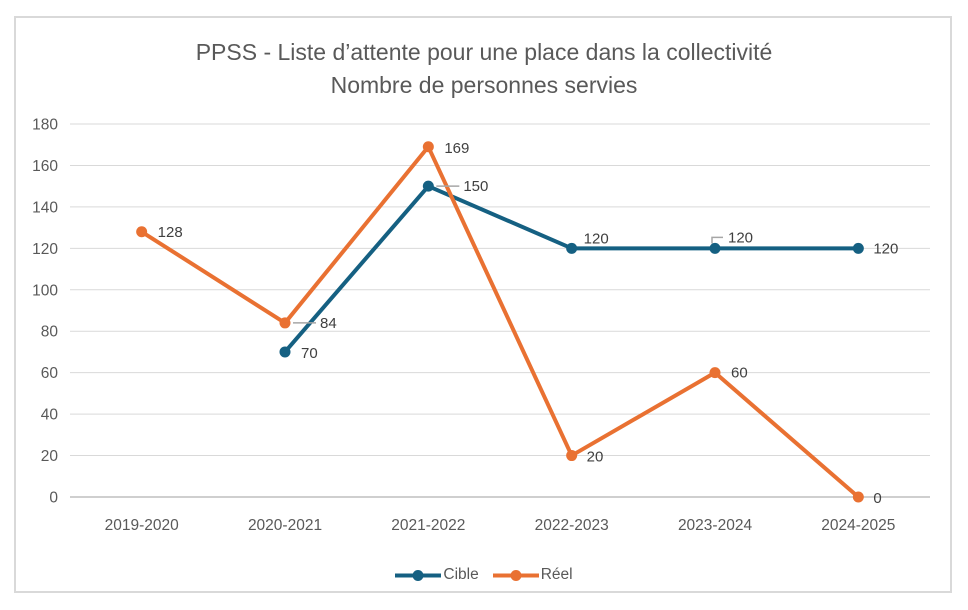 The image size is (968, 610). I want to click on x-axis-label: 2024-2025, so click(858, 525).